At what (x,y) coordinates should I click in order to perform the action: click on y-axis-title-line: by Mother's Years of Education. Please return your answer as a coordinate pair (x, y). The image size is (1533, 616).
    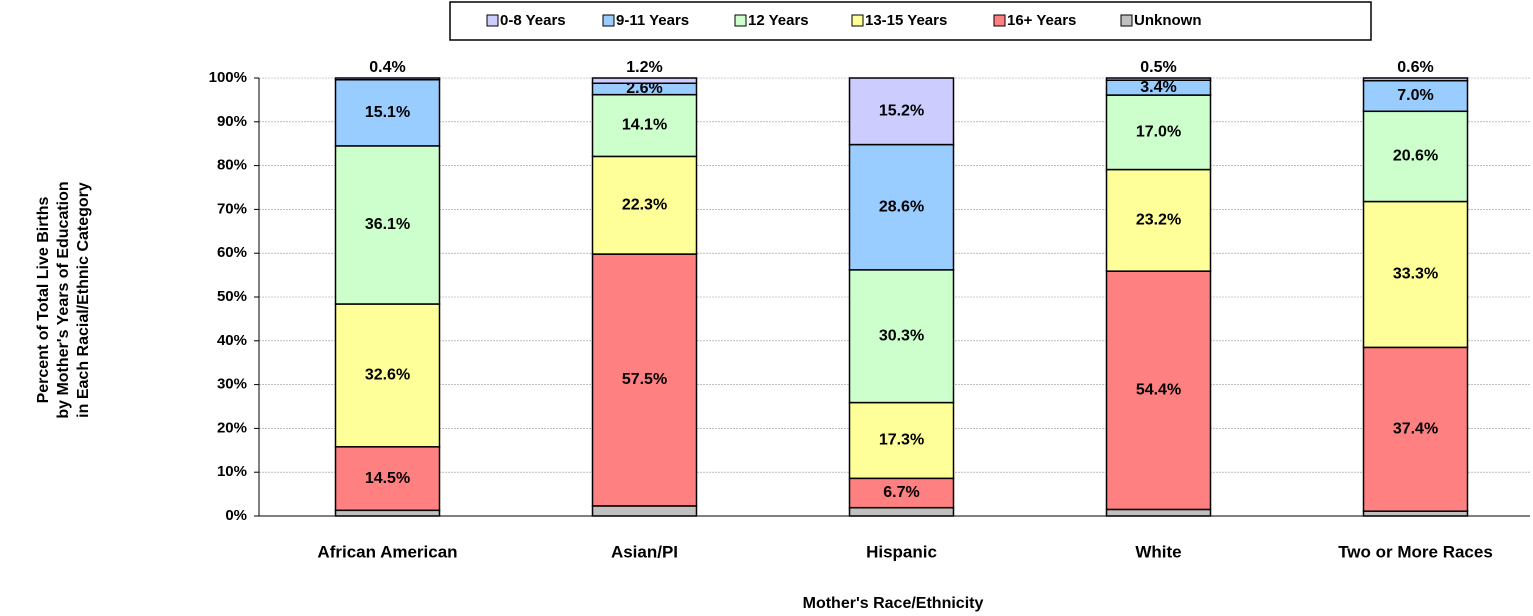
    Looking at the image, I should click on (63, 299).